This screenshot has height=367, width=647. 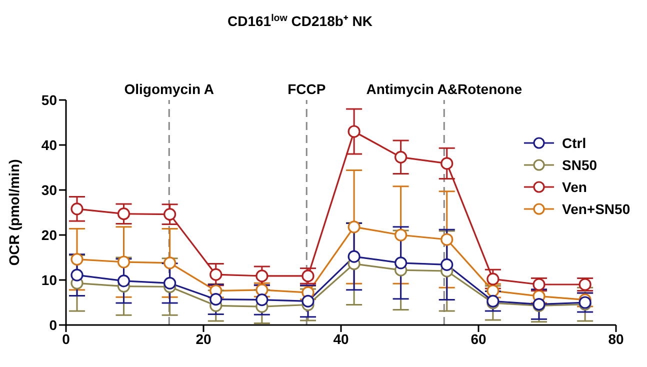 I want to click on y-tick-label: 10, so click(x=49, y=280).